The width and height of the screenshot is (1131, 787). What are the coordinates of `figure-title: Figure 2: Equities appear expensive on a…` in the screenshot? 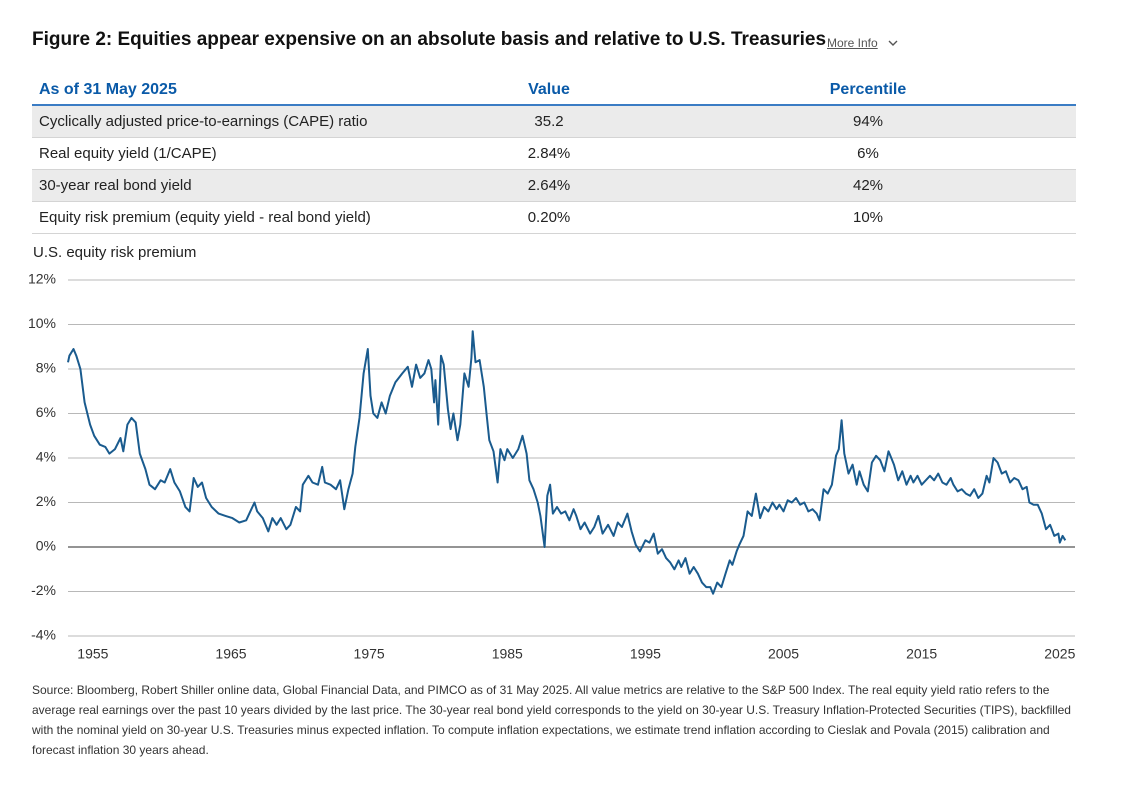 It's located at (429, 39).